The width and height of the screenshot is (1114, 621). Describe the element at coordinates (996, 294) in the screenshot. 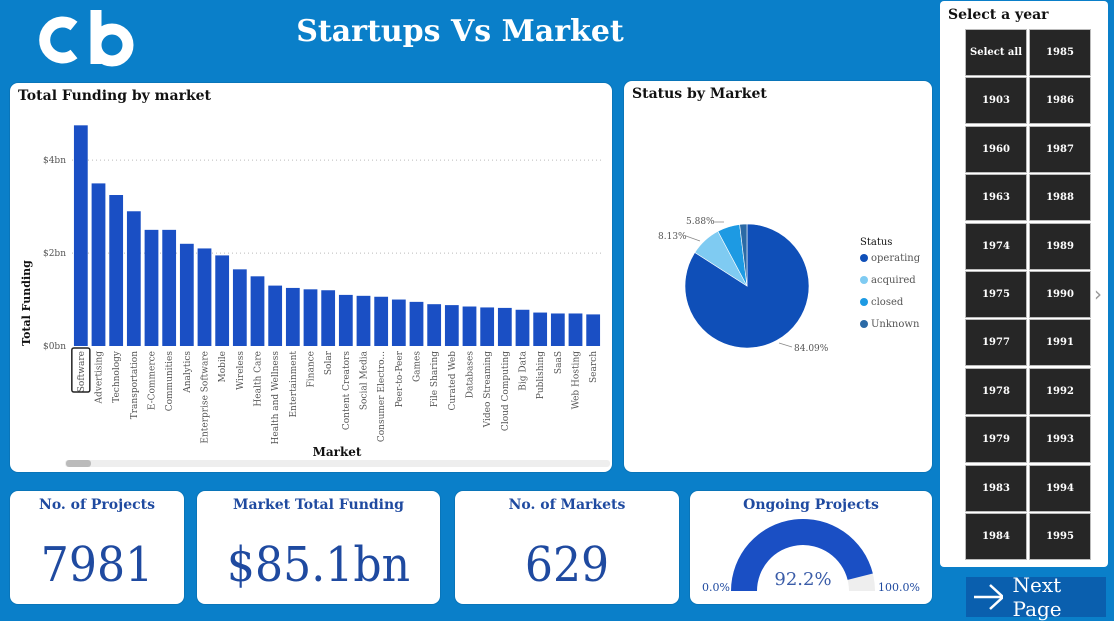

I see `year-option: 1975` at that location.